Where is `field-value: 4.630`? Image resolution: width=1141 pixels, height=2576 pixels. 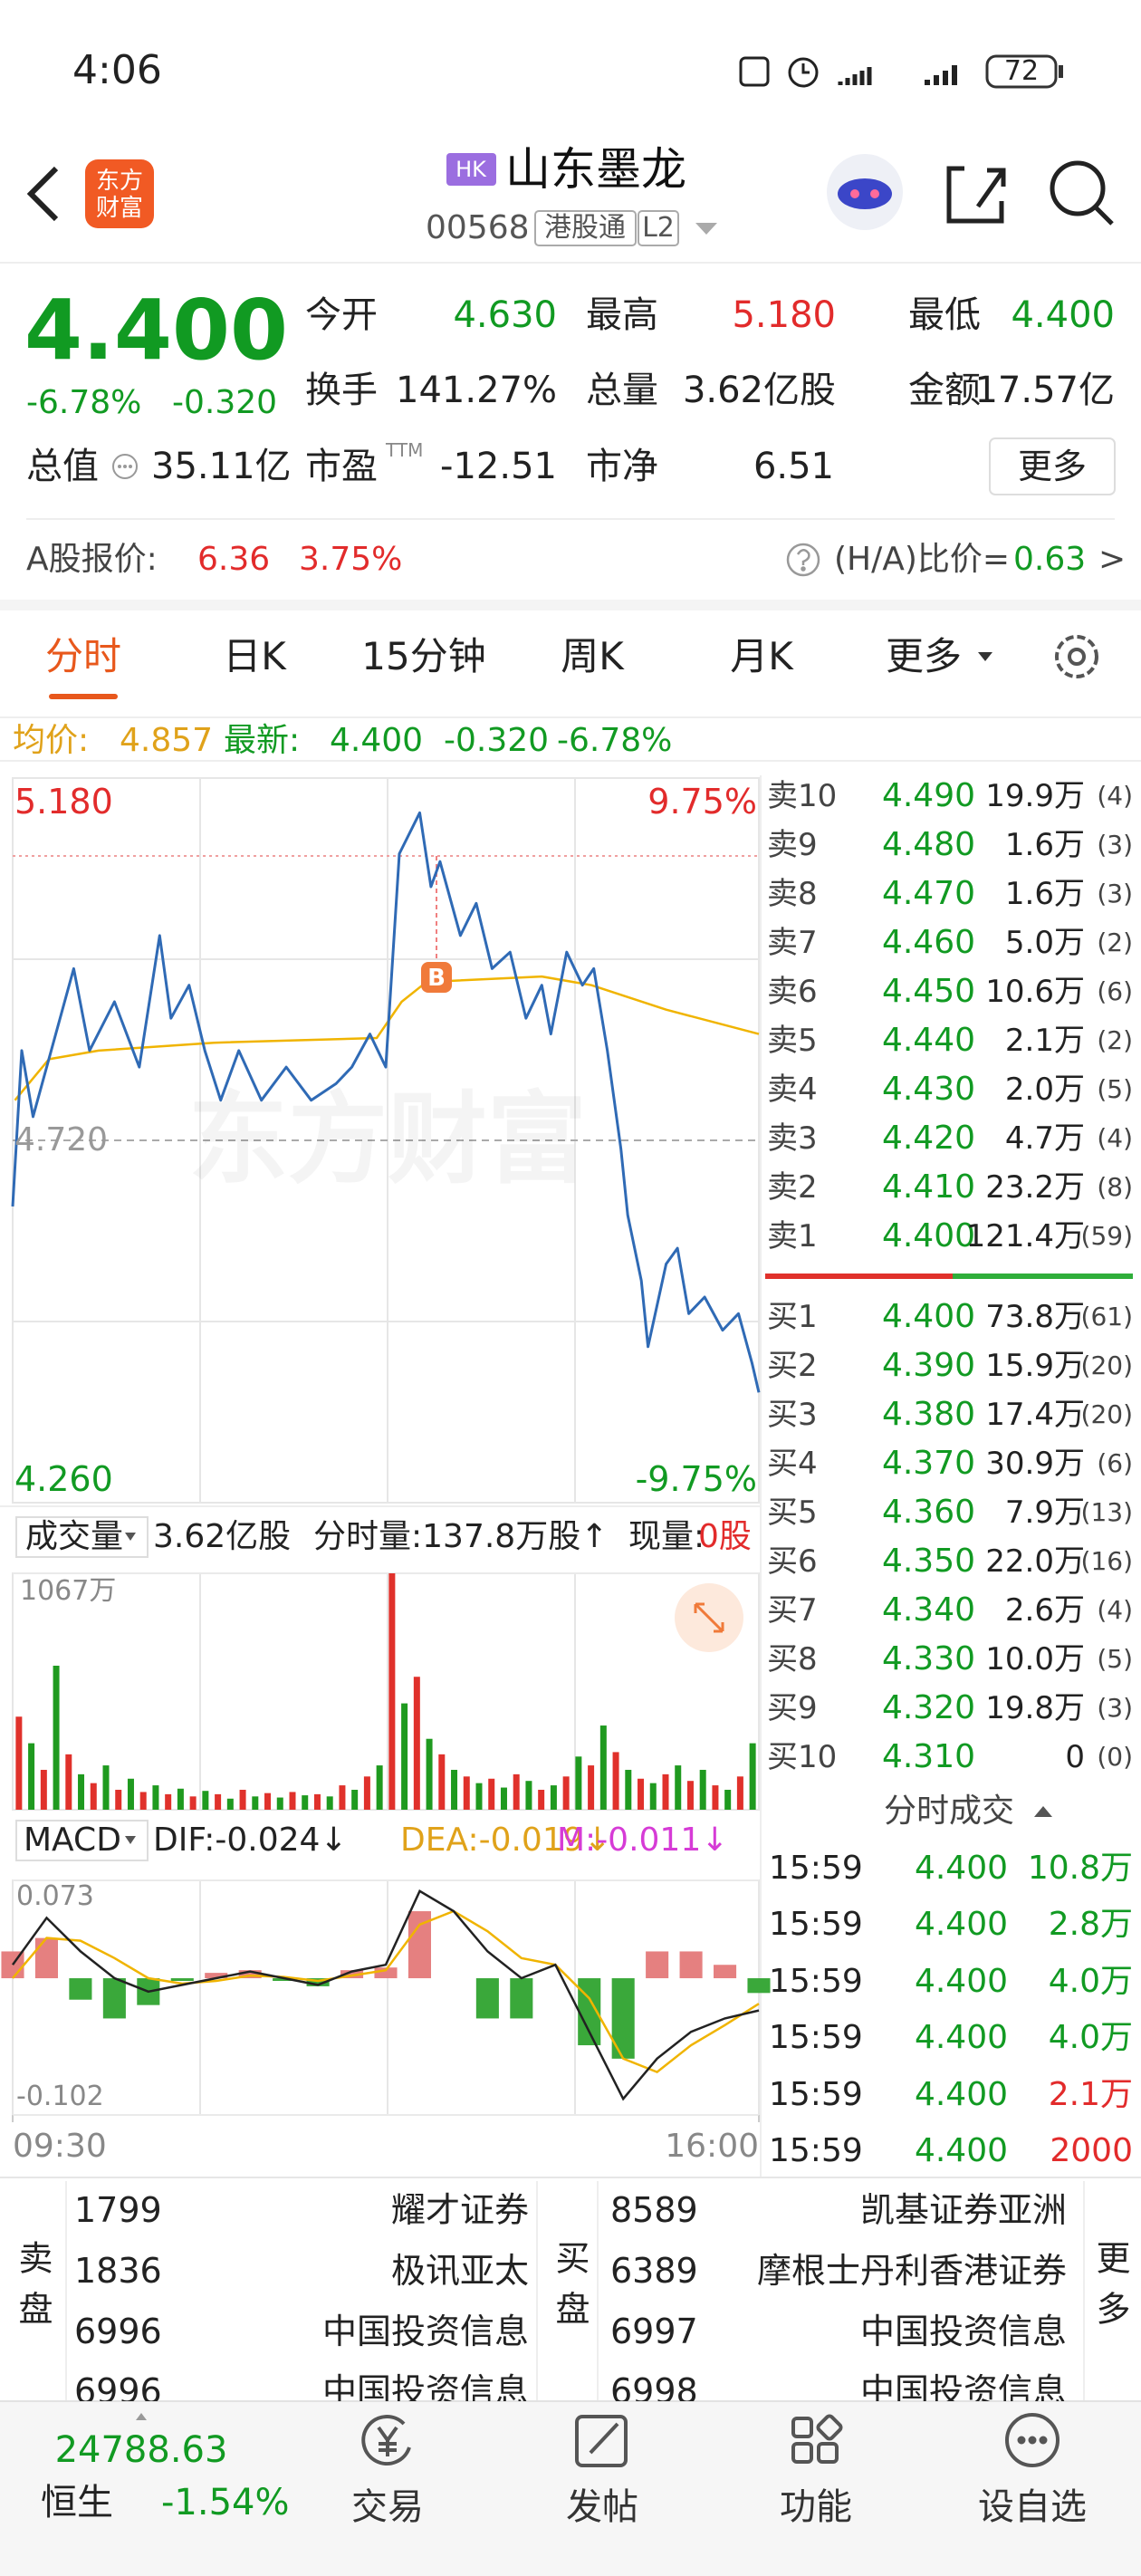 field-value: 4.630 is located at coordinates (505, 315).